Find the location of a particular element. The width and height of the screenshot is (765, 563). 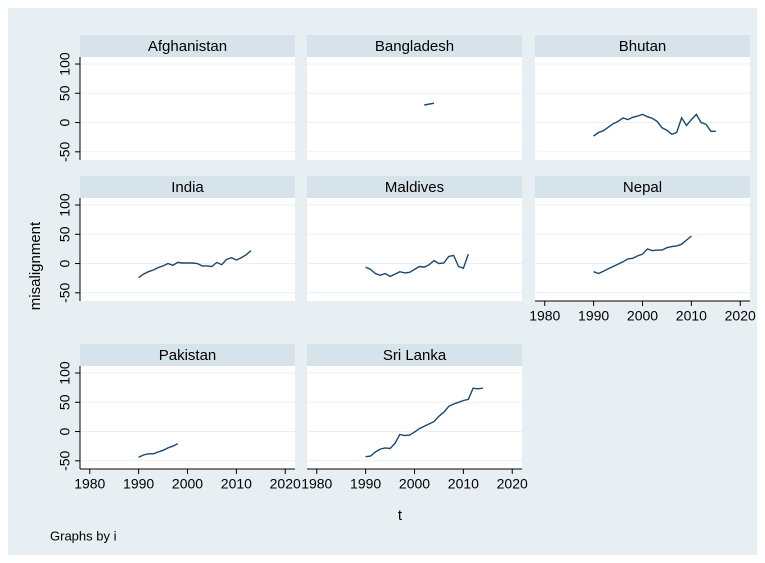

panel-title: Pakistan is located at coordinates (188, 355).